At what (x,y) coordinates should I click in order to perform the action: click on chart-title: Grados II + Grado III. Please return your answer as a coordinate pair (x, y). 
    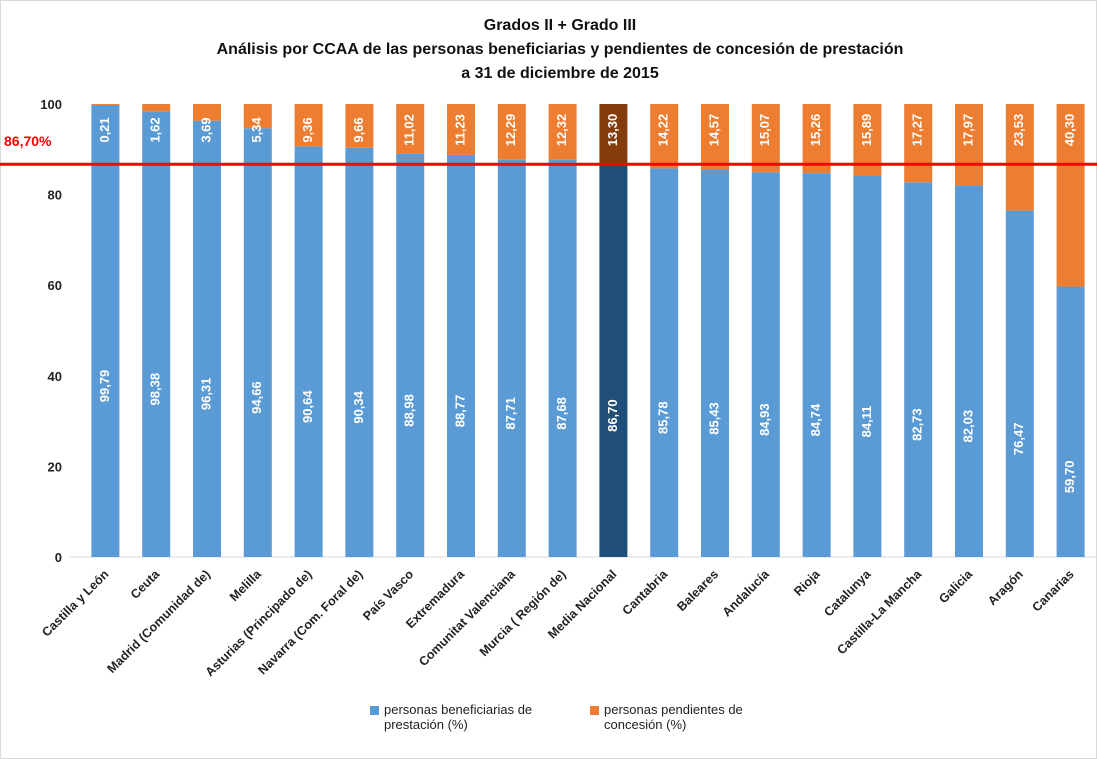
    Looking at the image, I should click on (560, 25).